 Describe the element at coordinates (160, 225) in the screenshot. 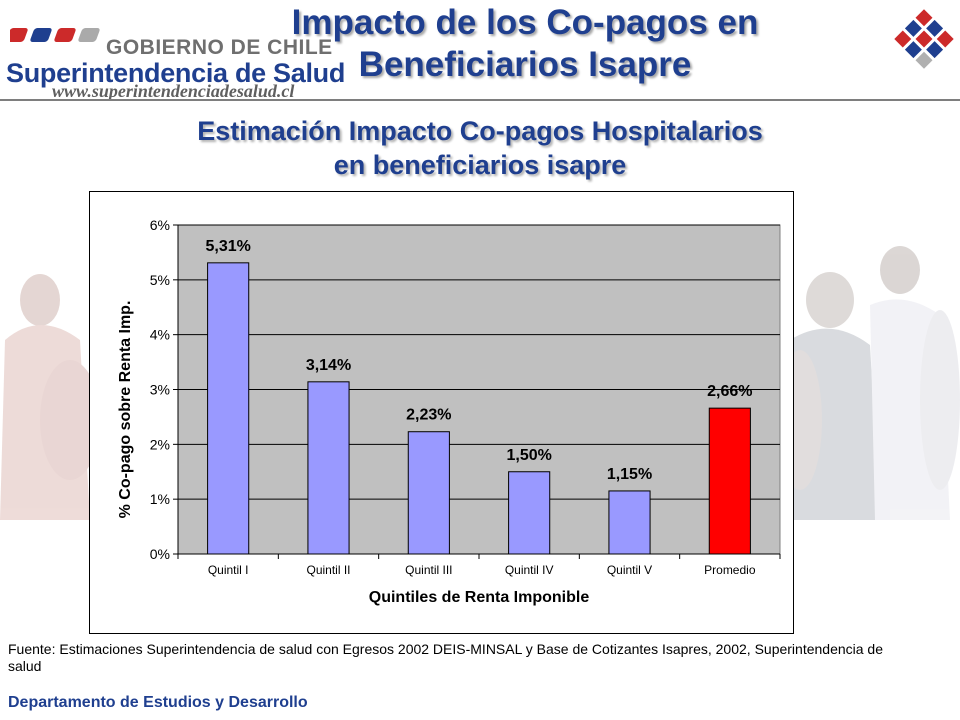

I see `y-tick-label: 6%` at that location.